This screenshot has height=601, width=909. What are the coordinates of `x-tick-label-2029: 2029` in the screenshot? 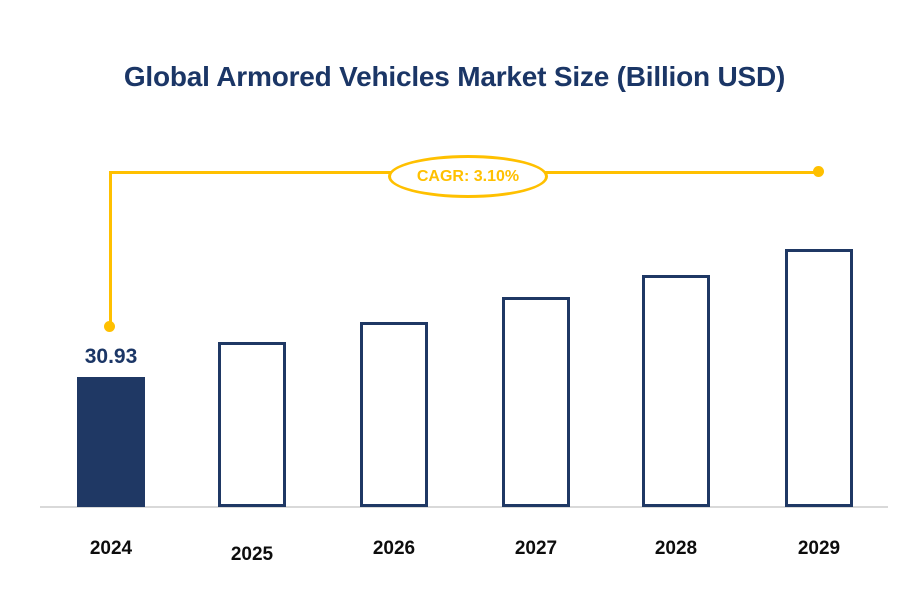 It's located at (819, 548).